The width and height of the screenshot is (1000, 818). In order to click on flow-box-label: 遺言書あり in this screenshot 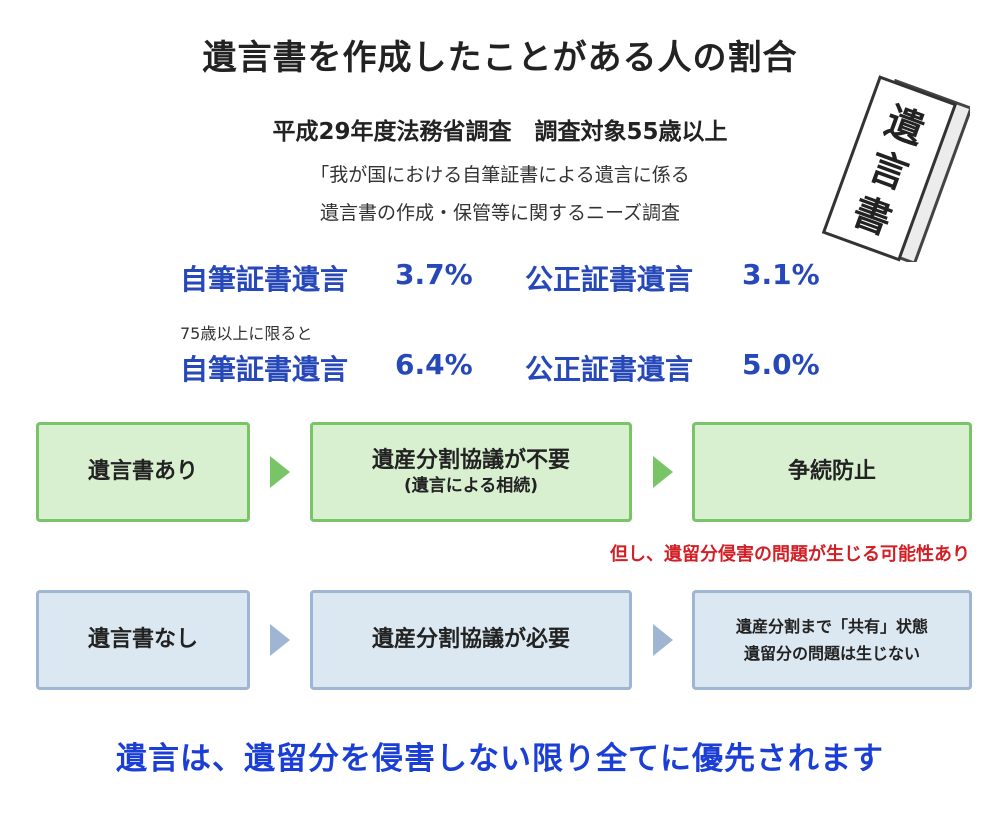, I will do `click(142, 472)`.